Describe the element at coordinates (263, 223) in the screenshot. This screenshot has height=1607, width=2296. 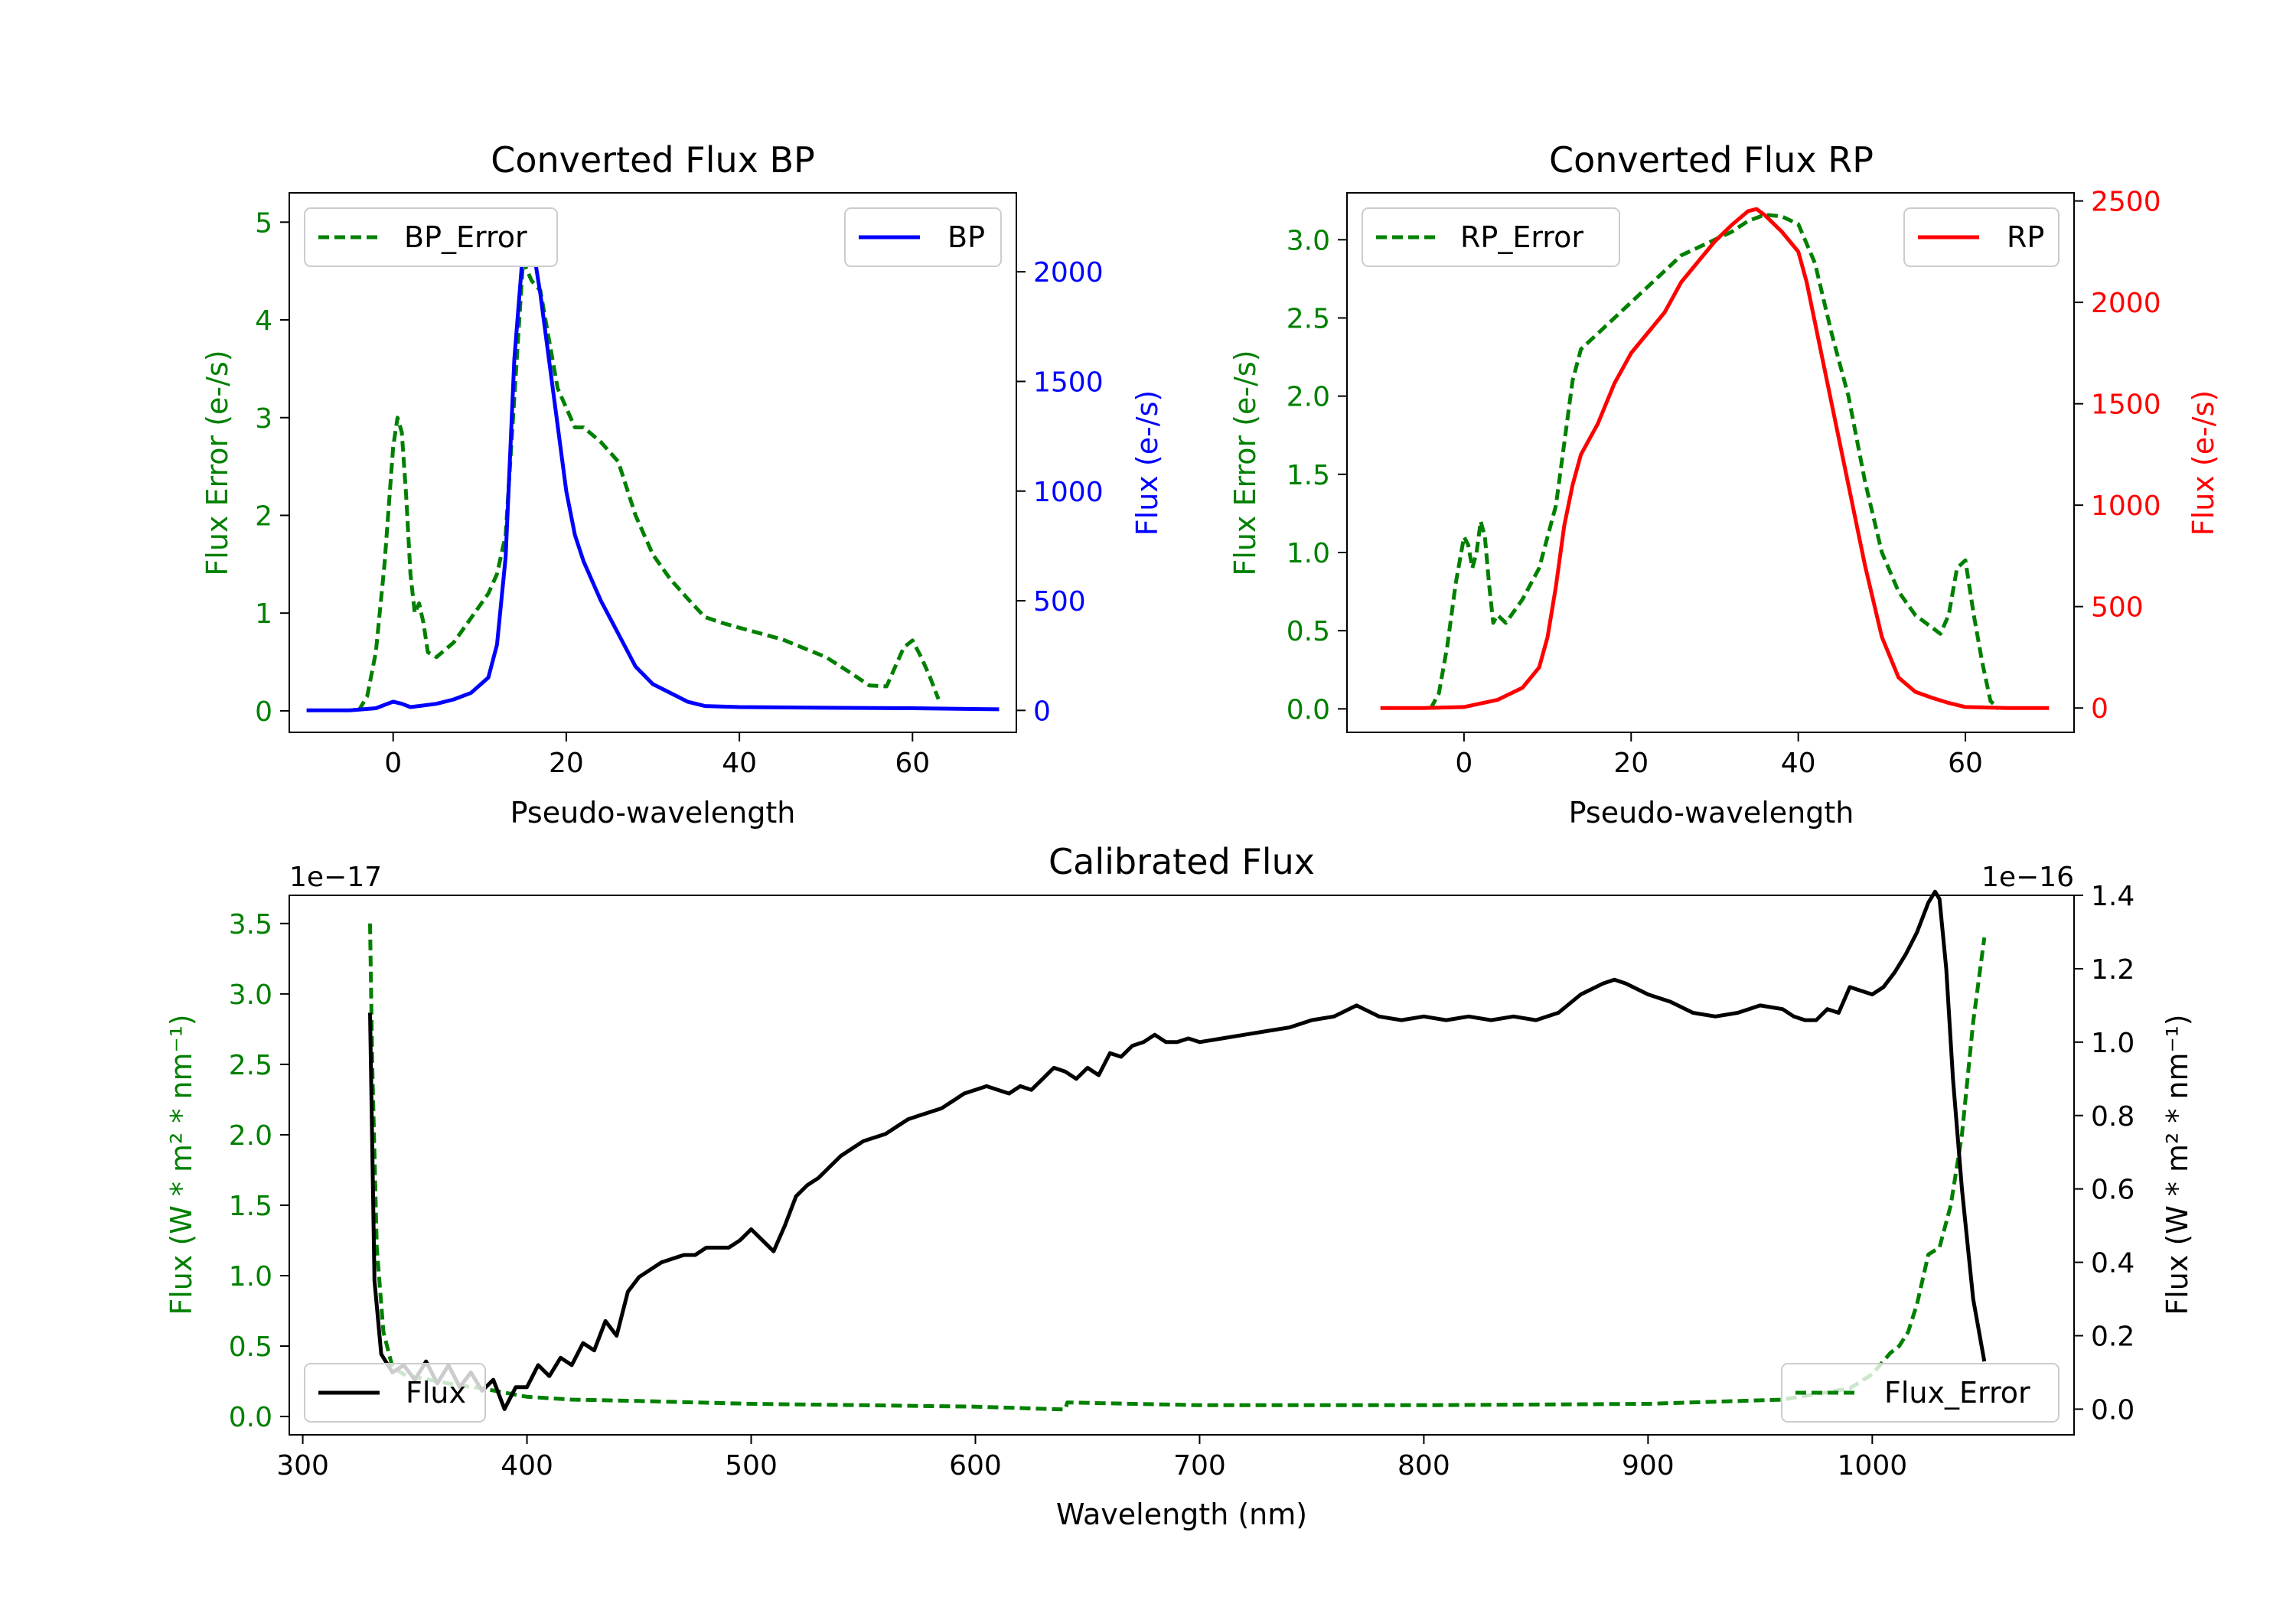
I see `left-y-tick-label: 5` at that location.